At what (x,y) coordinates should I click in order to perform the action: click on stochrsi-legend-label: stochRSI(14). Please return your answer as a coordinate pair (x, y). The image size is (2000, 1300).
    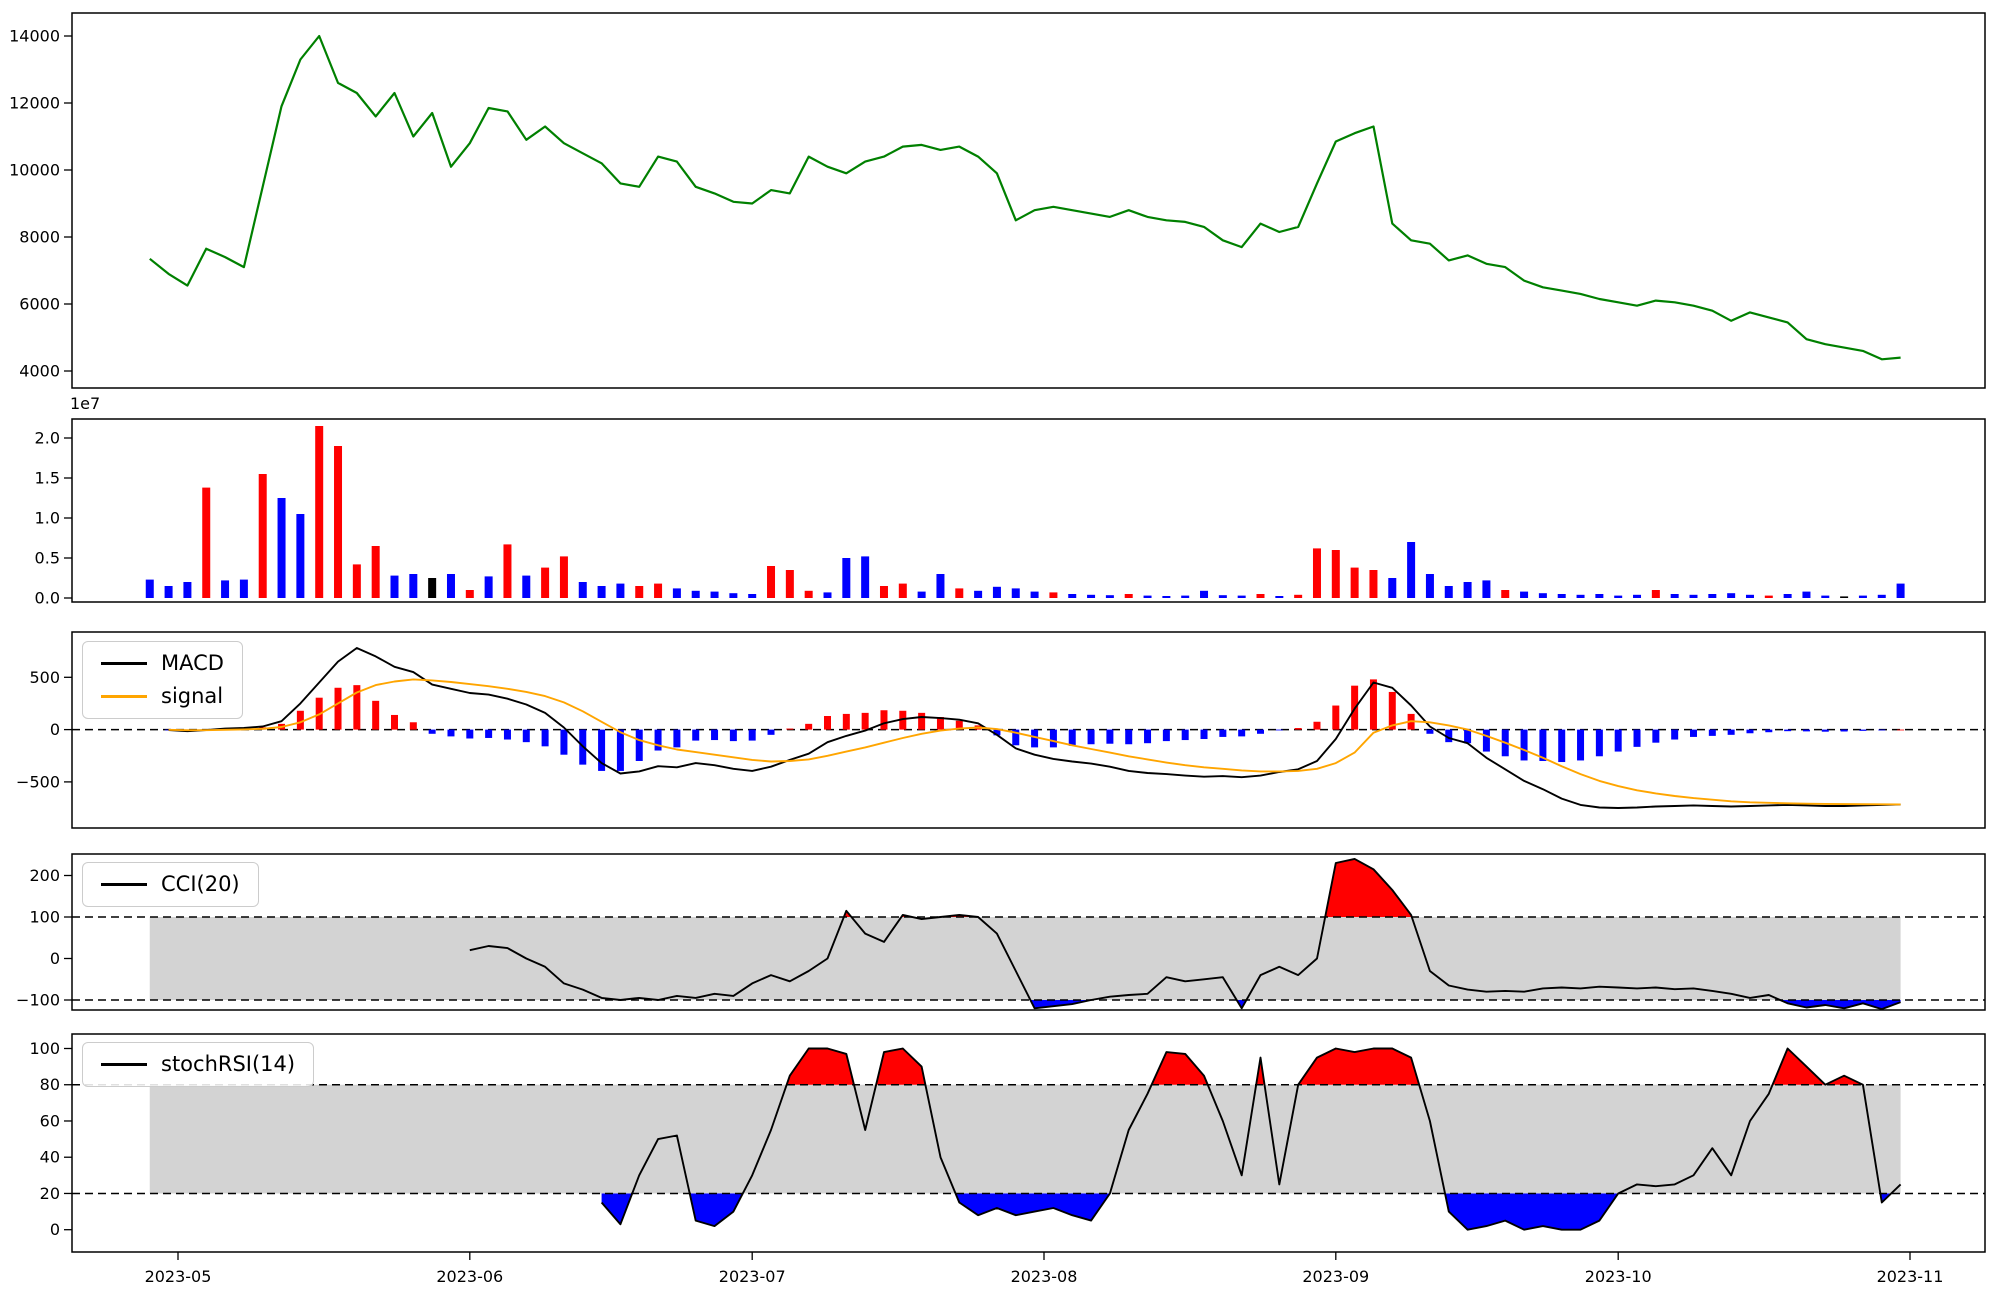
    Looking at the image, I should click on (228, 1064).